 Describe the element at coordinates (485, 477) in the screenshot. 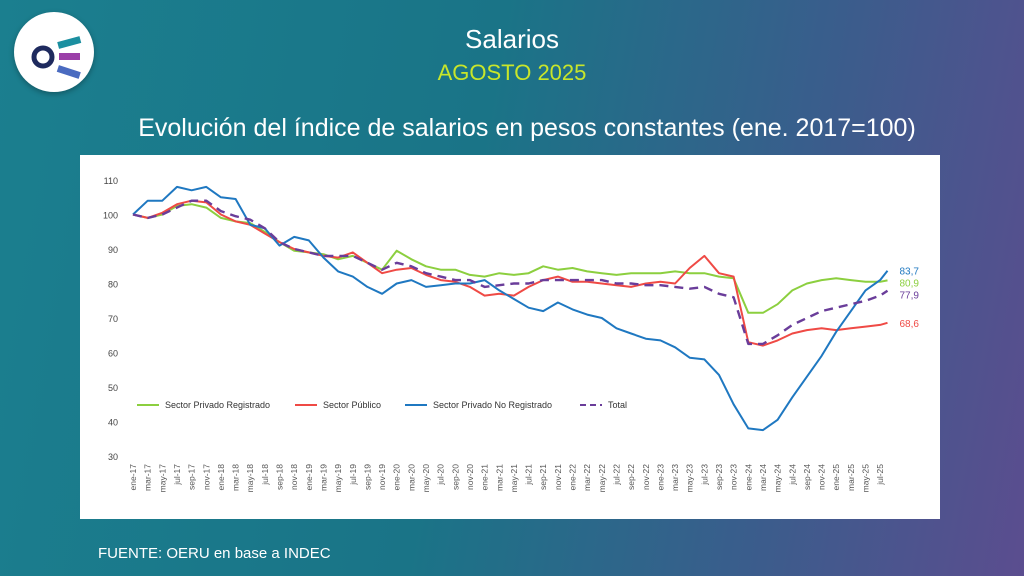

I see `x-tick-label: ene-21` at that location.